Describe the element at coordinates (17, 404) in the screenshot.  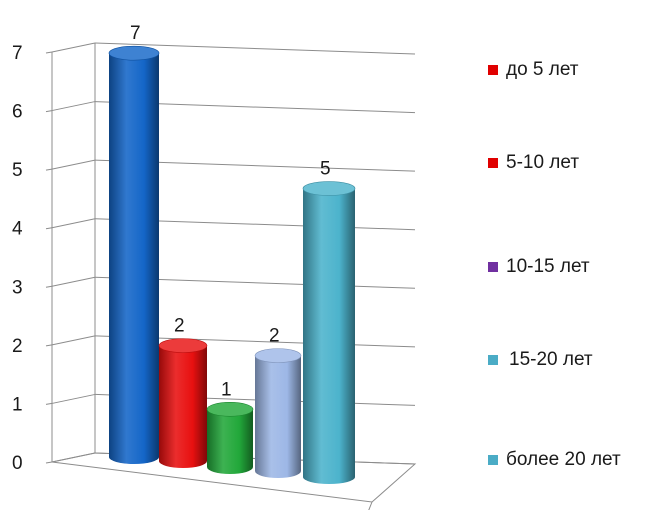
I see `y-tick-label: 1` at that location.